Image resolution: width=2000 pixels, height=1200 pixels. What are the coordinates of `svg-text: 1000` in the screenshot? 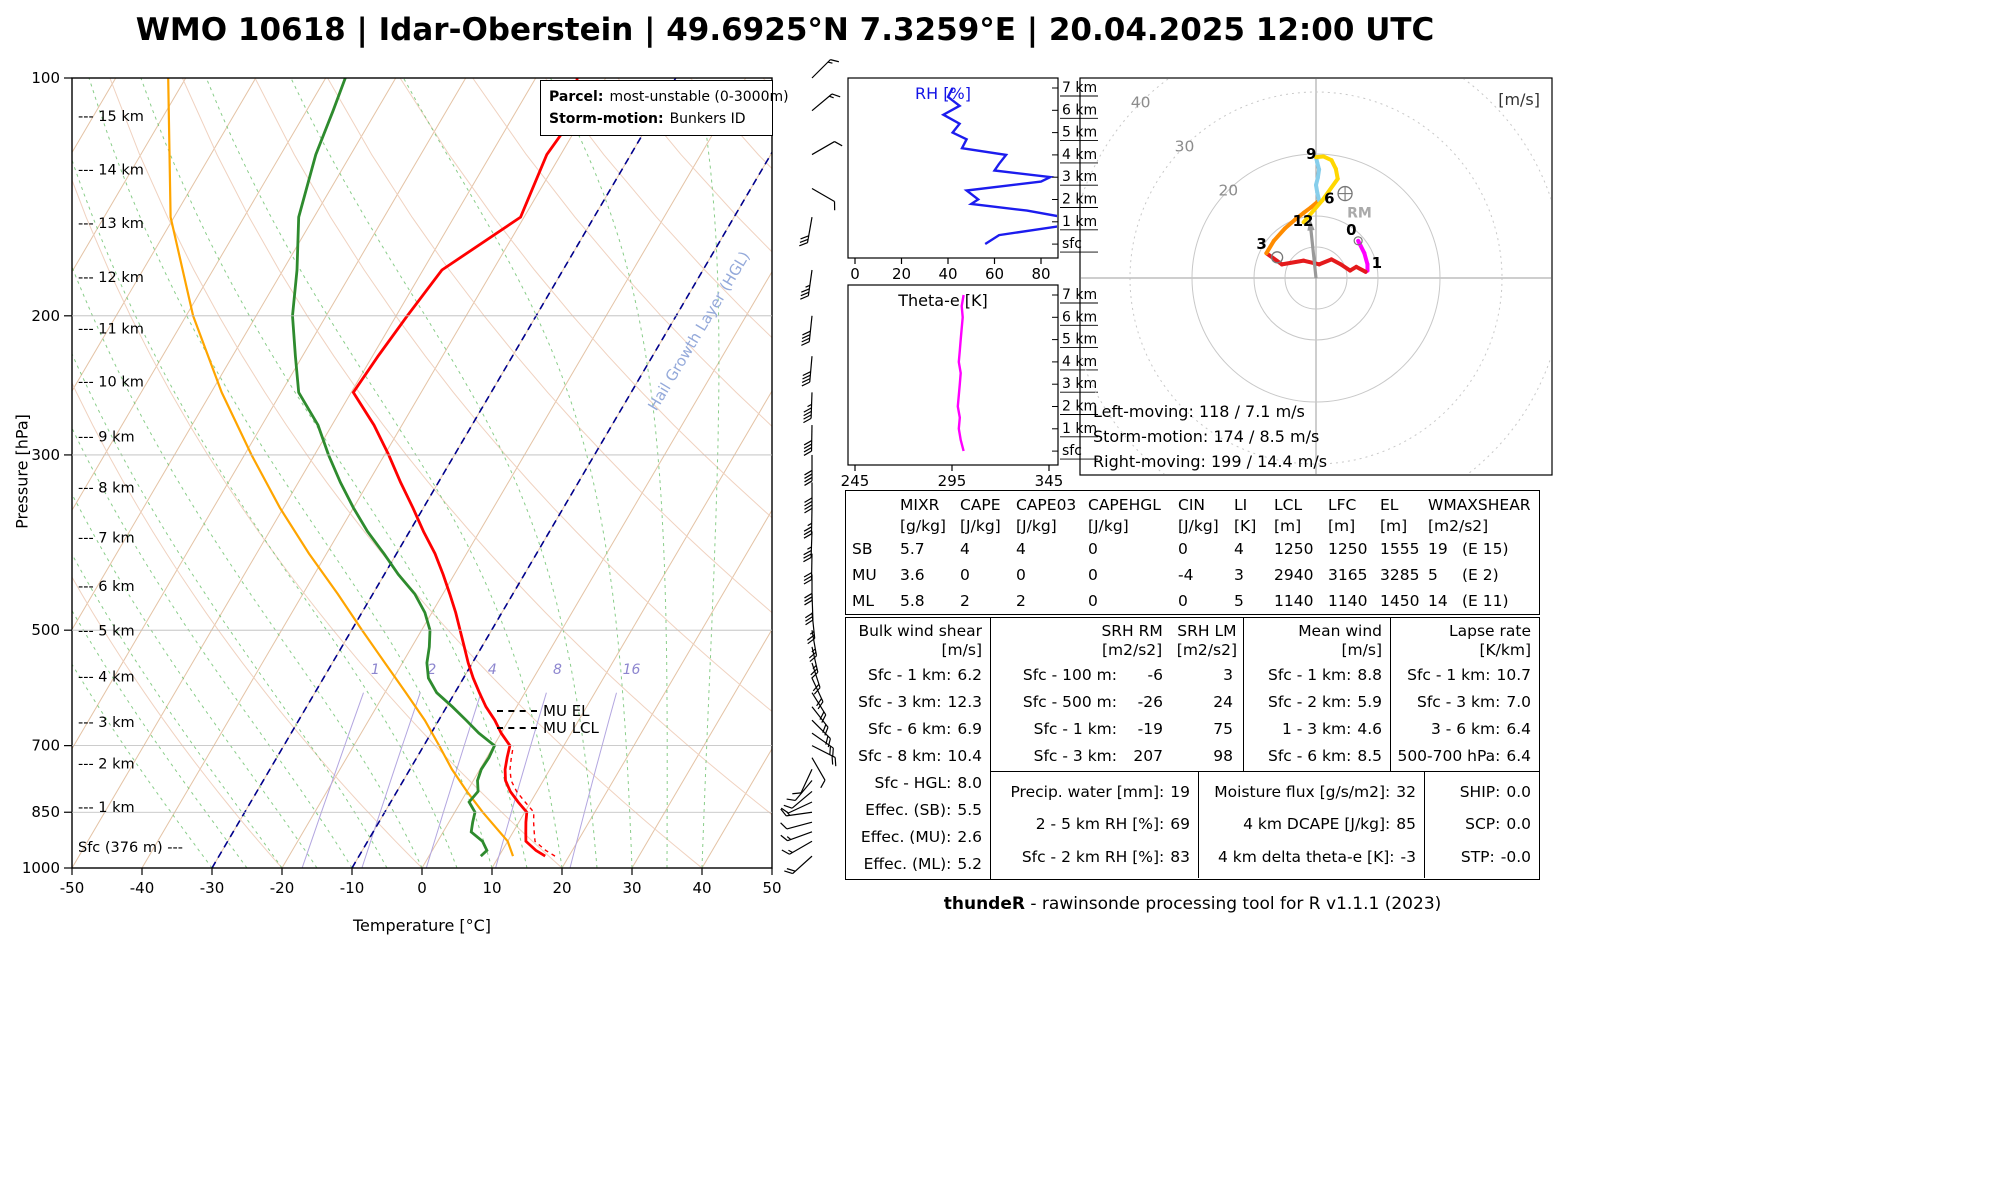 It's located at (41, 868).